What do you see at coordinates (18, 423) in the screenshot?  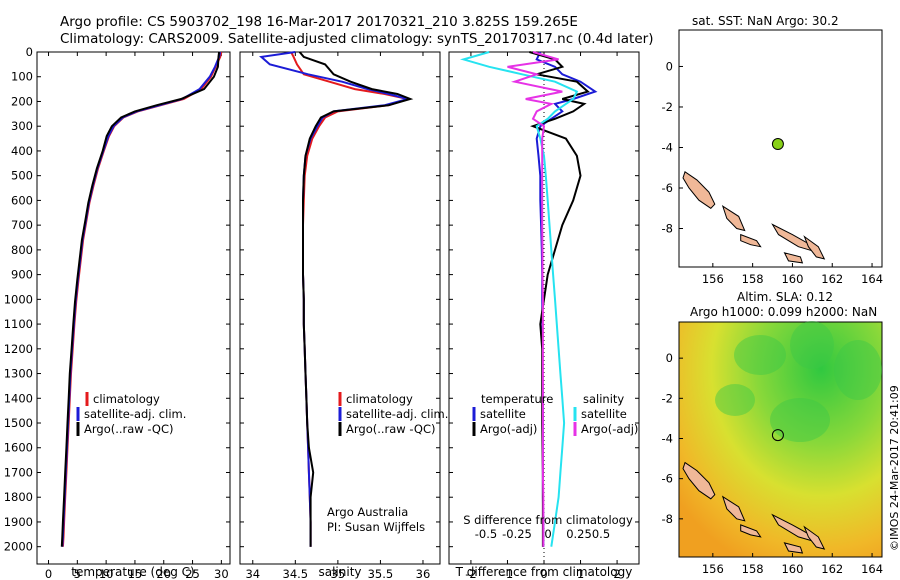 I see `depth-tick-label: 1500` at bounding box center [18, 423].